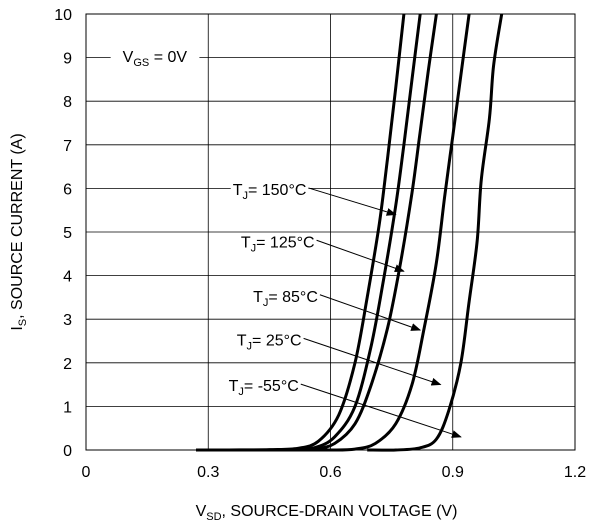 This screenshot has width=592, height=526. I want to click on series-label-1: TJ= 125°C, so click(278, 244).